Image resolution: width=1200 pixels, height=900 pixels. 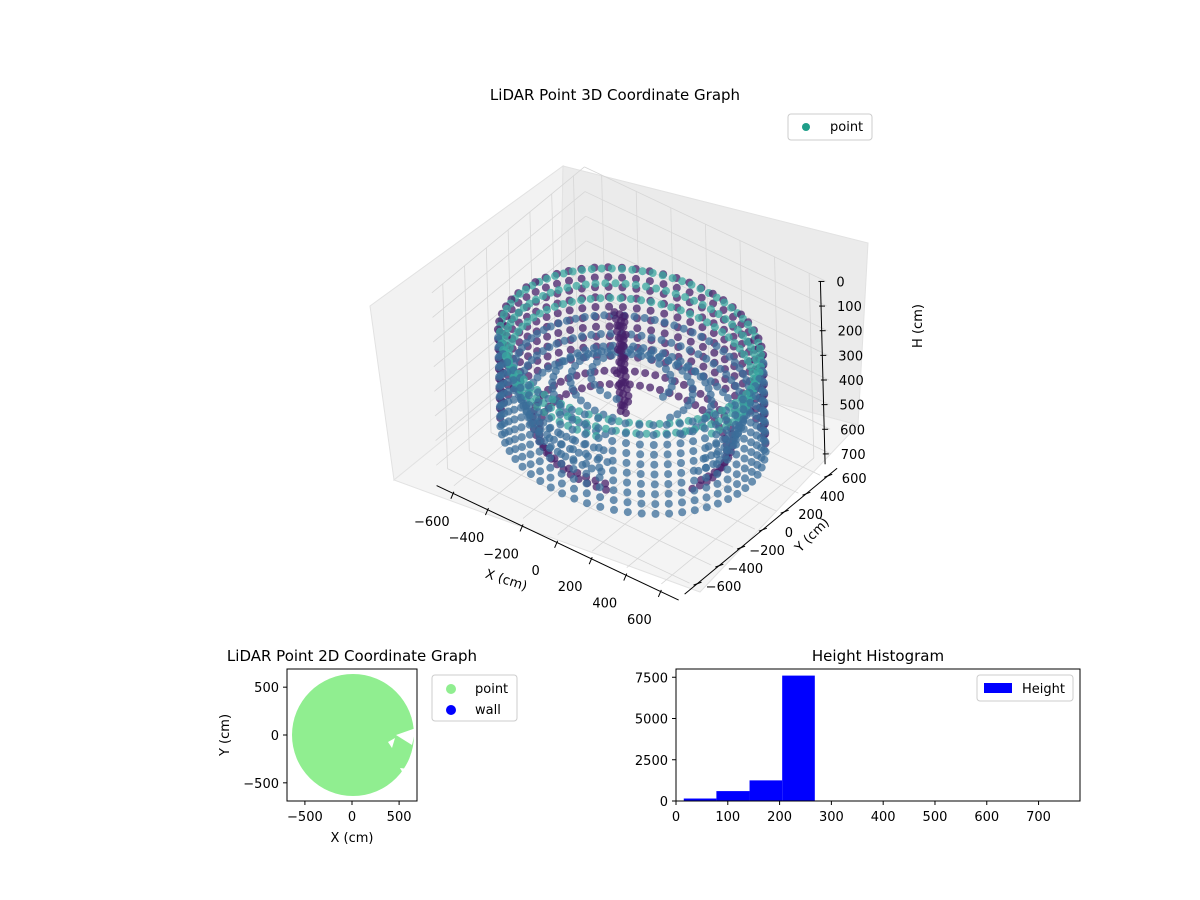 I want to click on histogram-bar, so click(x=700, y=799).